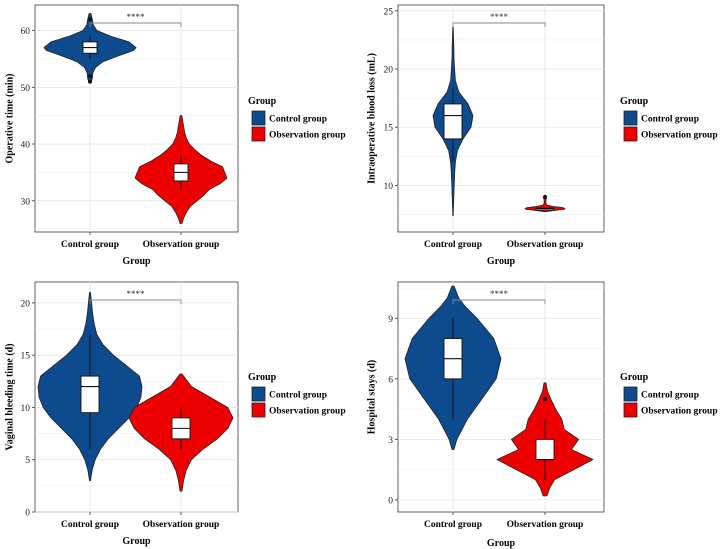  Describe the element at coordinates (26, 202) in the screenshot. I see `y-tick-label: 30` at that location.